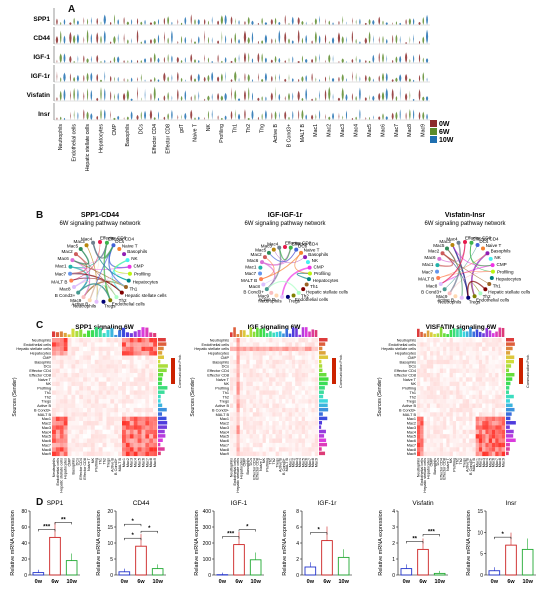 The height and width of the screenshot is (606, 550). I want to click on network-node-label: Active B, so click(445, 300).